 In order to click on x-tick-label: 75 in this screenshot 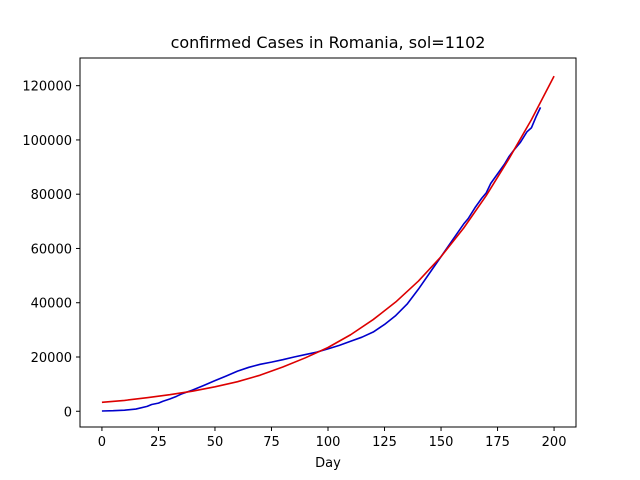, I will do `click(271, 442)`.